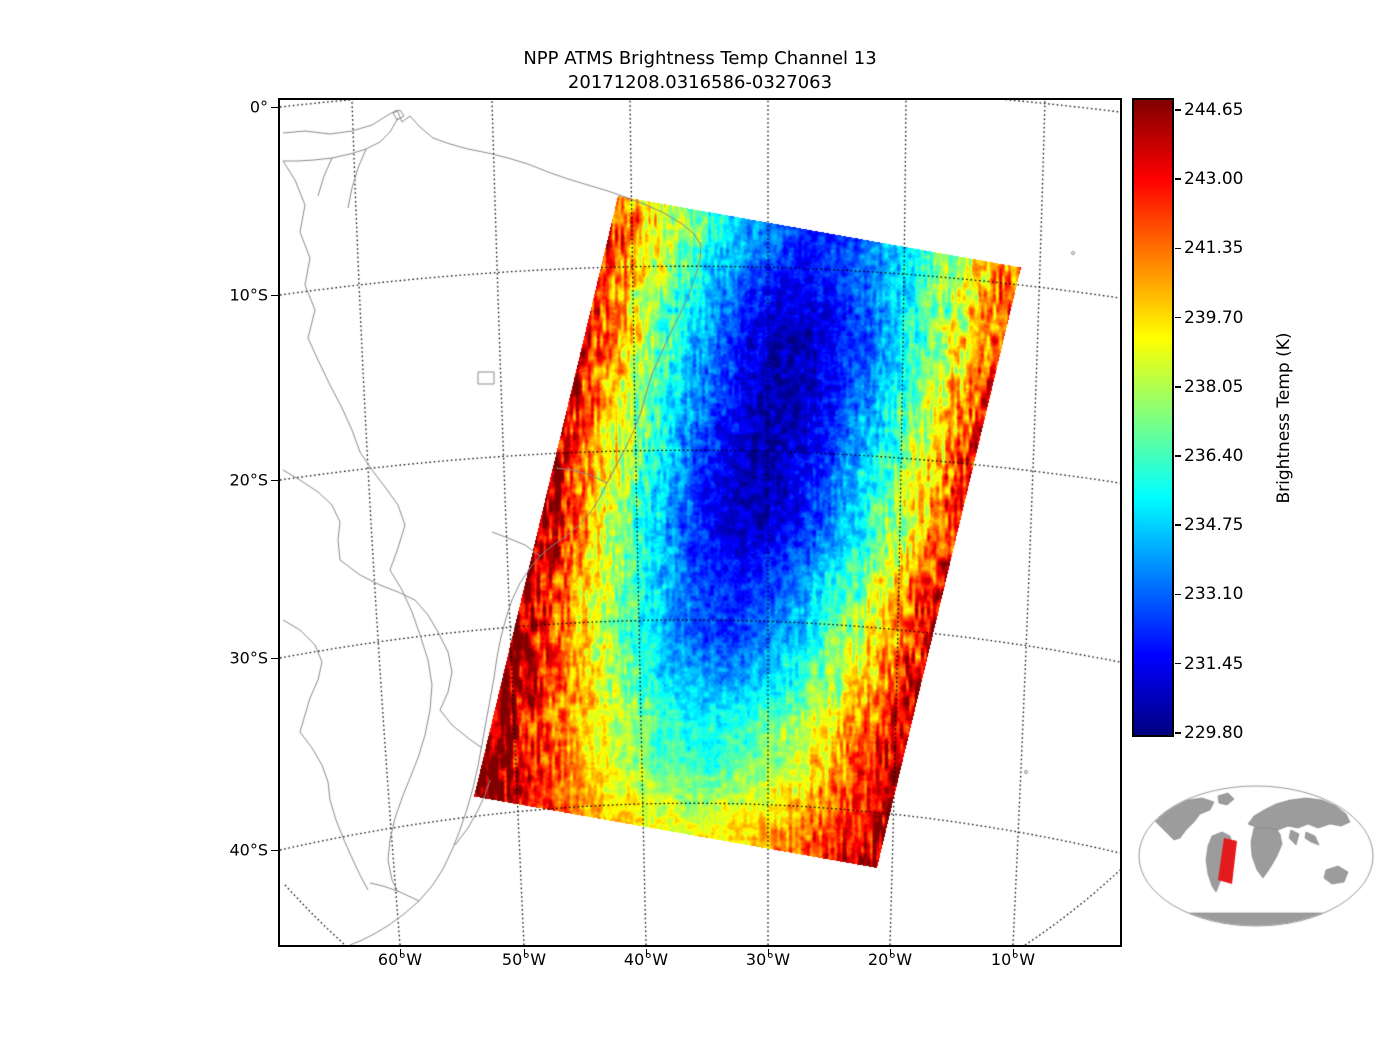 This screenshot has height=1050, width=1400. What do you see at coordinates (1214, 525) in the screenshot?
I see `colorbar-tick-label: 234.75` at bounding box center [1214, 525].